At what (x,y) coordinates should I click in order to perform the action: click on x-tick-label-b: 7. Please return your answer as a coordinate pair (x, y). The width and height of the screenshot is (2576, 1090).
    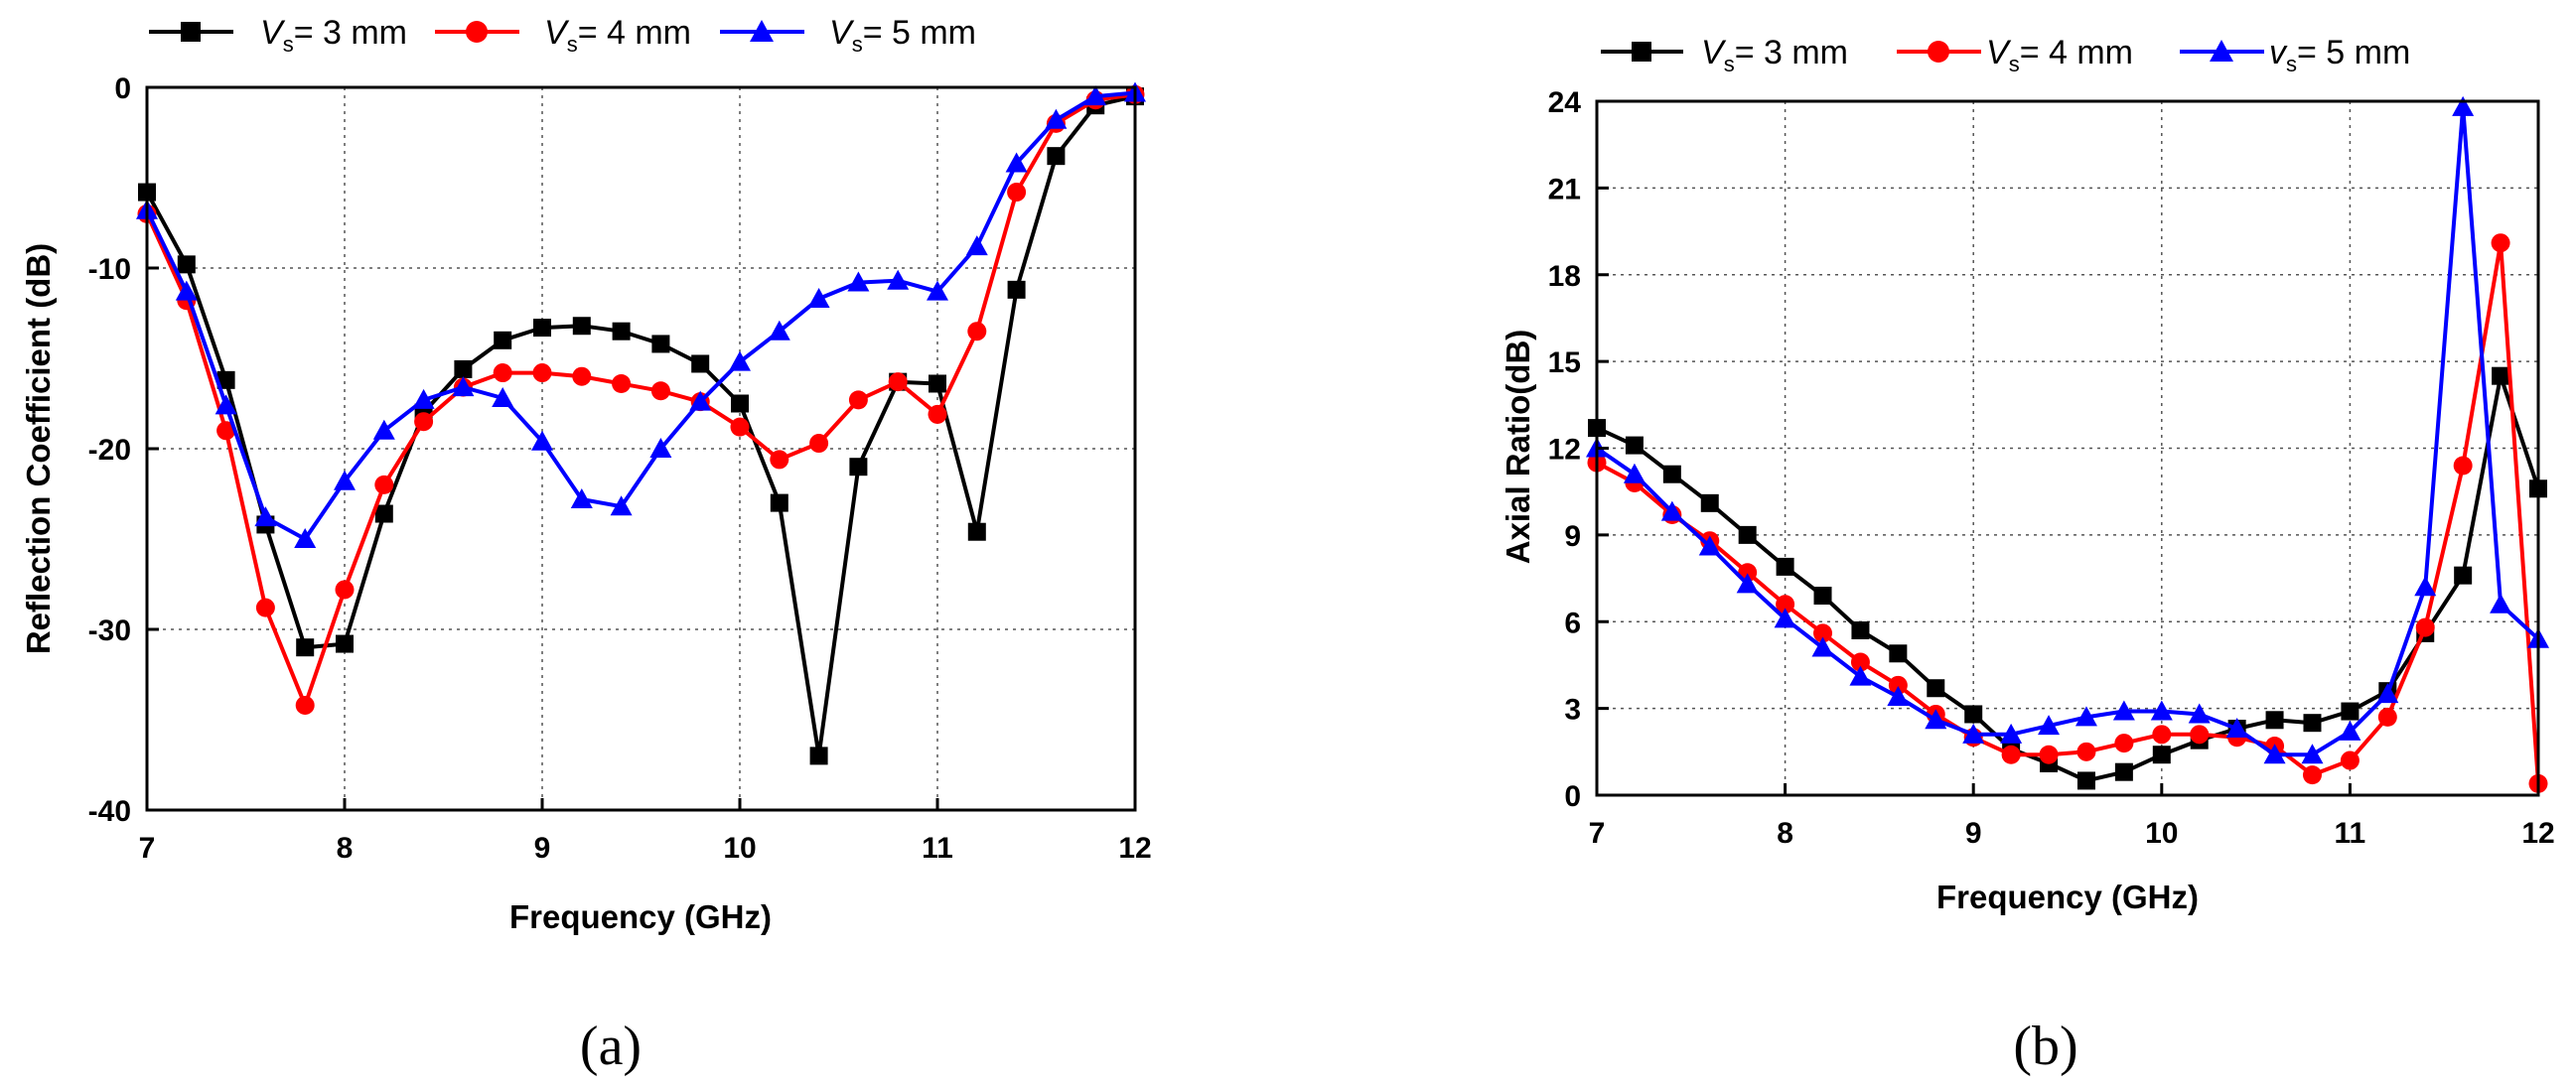
    Looking at the image, I should click on (1597, 833).